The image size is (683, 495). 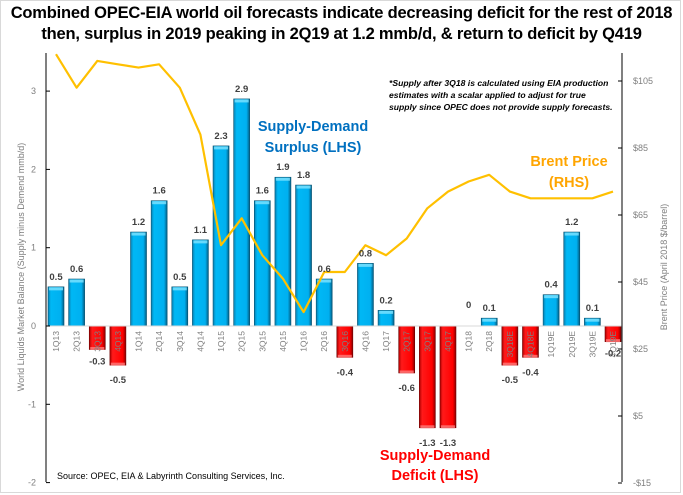 I want to click on data-label: 0.6, so click(x=76, y=269).